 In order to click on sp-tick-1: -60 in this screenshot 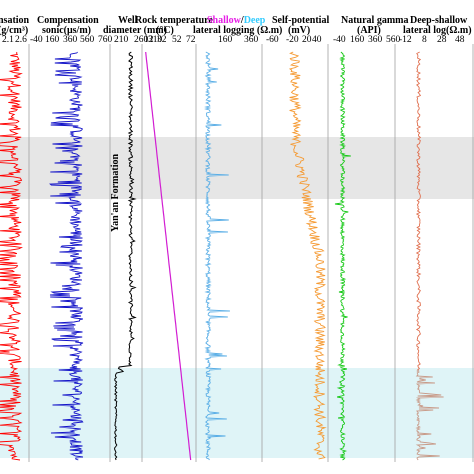, I will do `click(272, 40)`.